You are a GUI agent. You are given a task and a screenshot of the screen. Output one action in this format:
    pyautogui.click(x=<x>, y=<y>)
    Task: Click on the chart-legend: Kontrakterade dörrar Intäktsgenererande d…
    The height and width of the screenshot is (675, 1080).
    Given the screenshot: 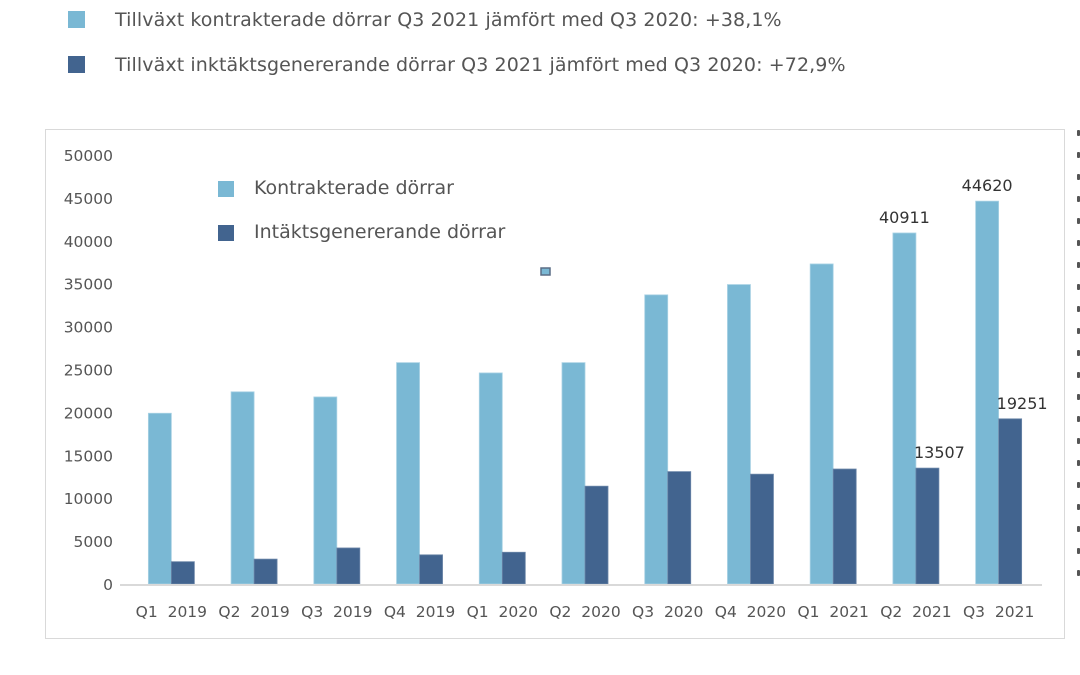 What is the action you would take?
    pyautogui.click(x=362, y=210)
    